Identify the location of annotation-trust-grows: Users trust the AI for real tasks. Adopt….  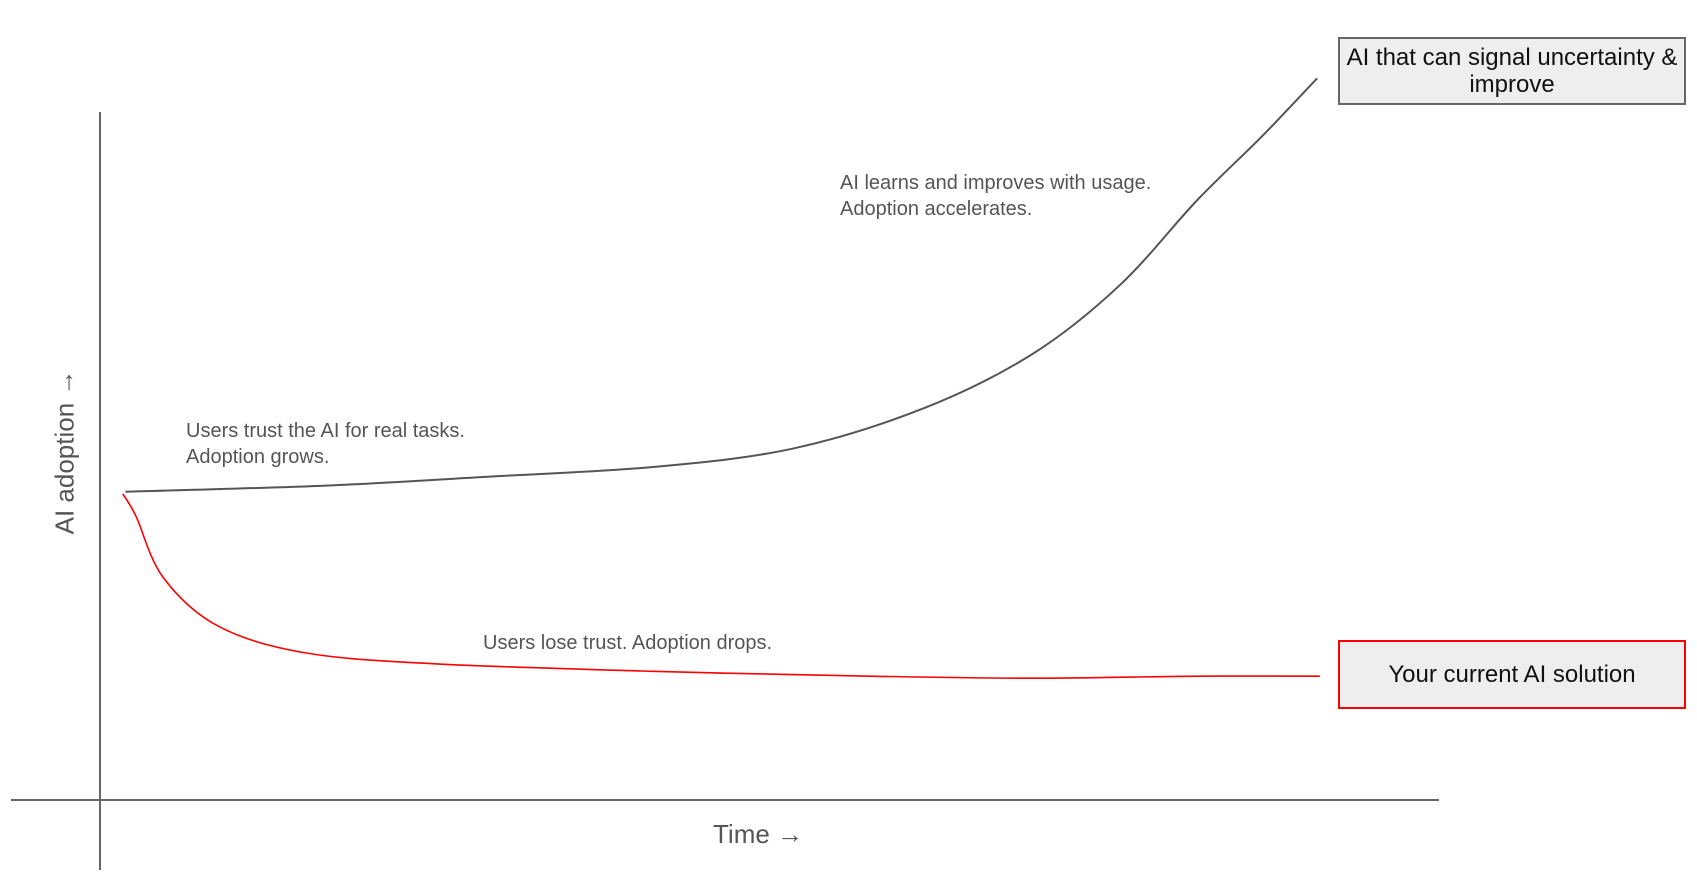
(325, 444).